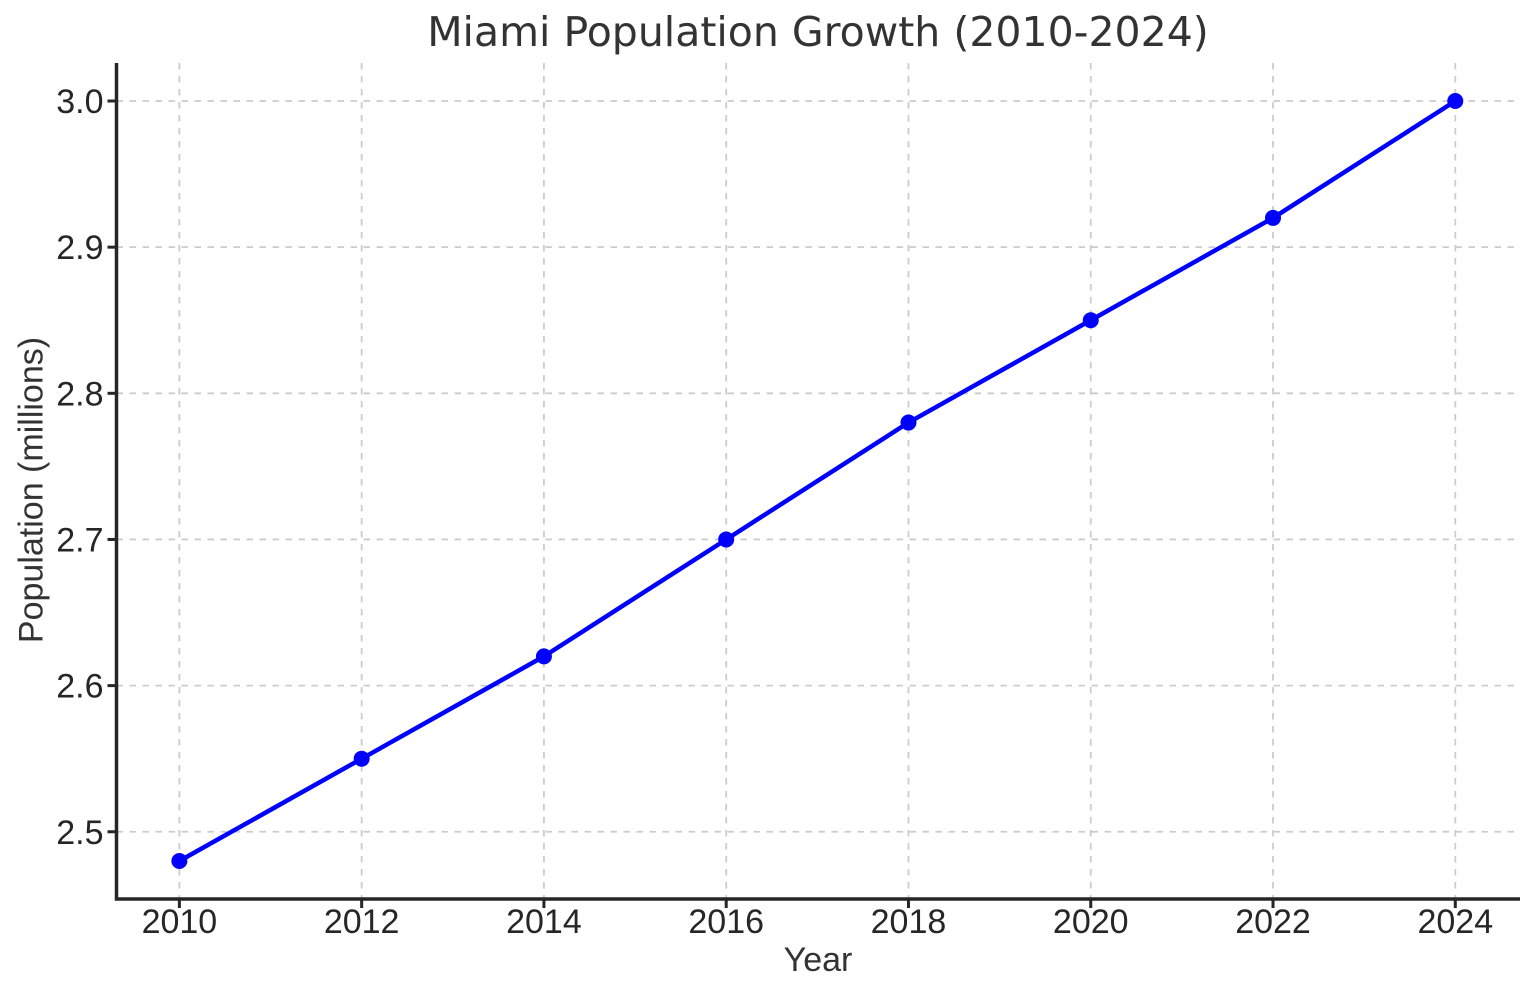 The width and height of the screenshot is (1536, 997). Describe the element at coordinates (818, 960) in the screenshot. I see `x-axis-label: Year` at that location.